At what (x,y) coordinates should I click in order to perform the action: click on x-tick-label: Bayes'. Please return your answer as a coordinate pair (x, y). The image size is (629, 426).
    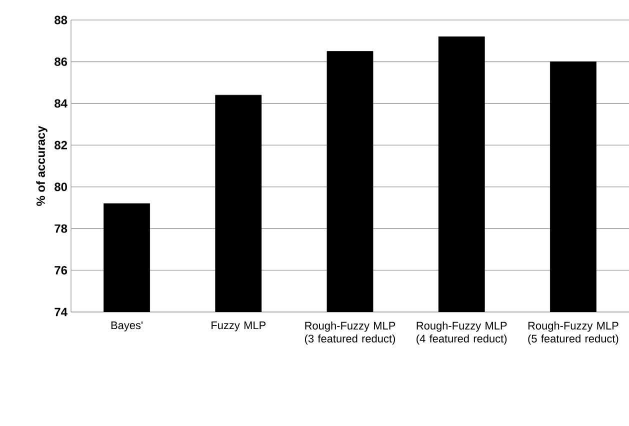
    Looking at the image, I should click on (127, 327).